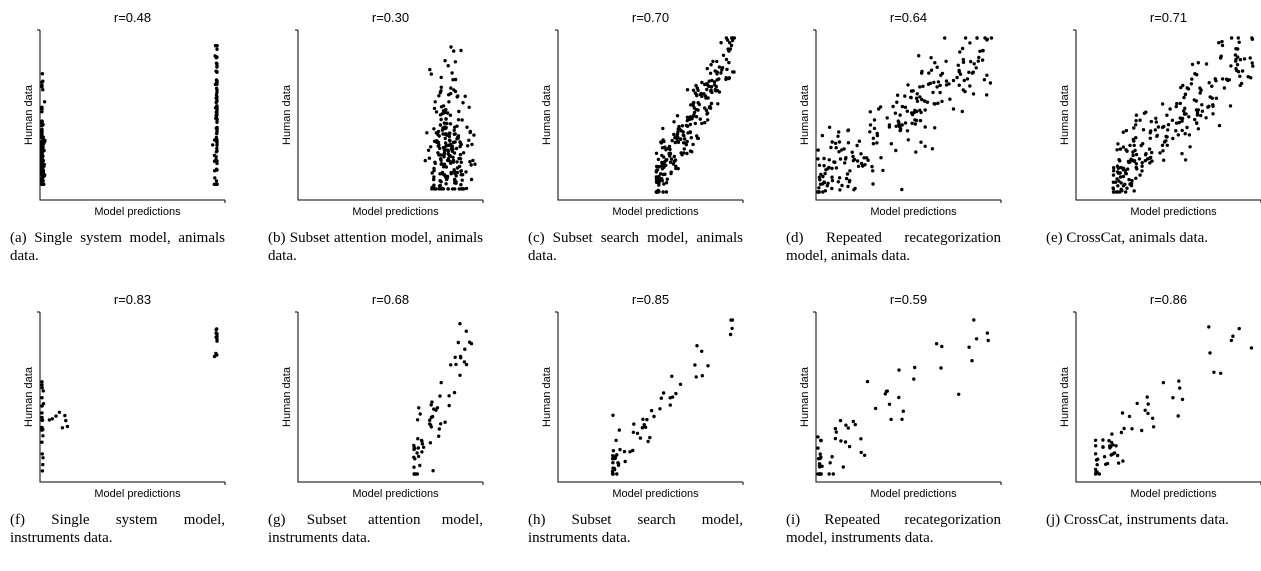  Describe the element at coordinates (650, 115) in the screenshot. I see `axes` at that location.